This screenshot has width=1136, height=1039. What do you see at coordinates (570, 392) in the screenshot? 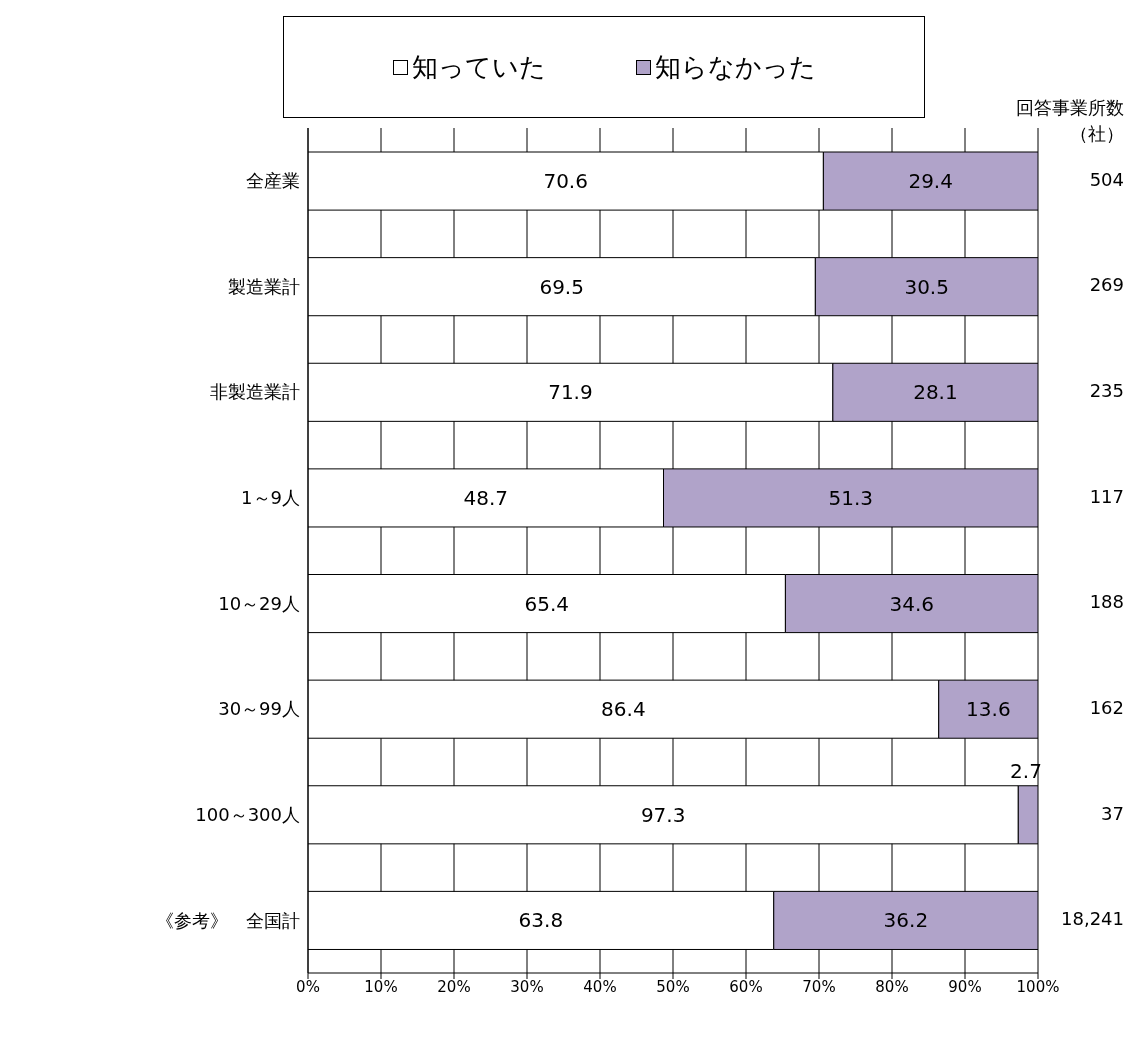
I see `data-label: 71.9` at bounding box center [570, 392].